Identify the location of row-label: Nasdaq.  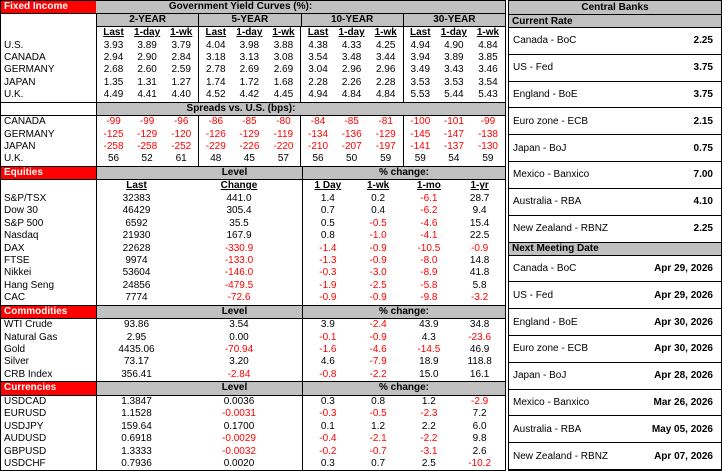
(21, 236).